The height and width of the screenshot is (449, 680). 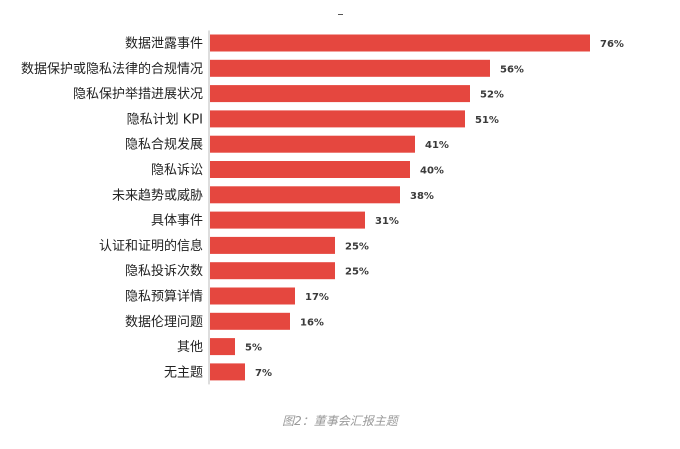 I want to click on value-label: 41%, so click(x=437, y=145).